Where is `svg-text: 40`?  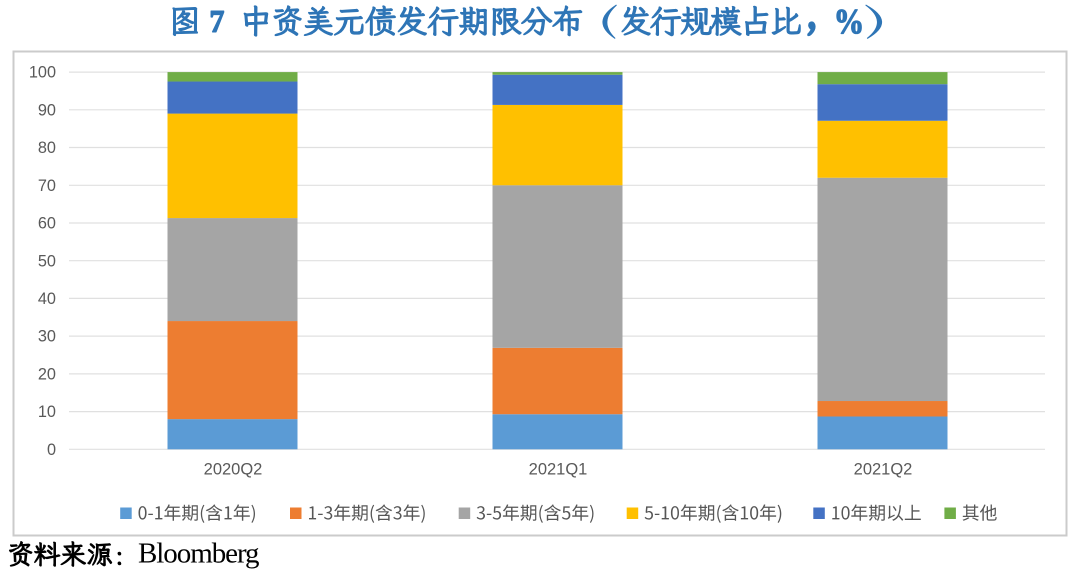 svg-text: 40 is located at coordinates (47, 299).